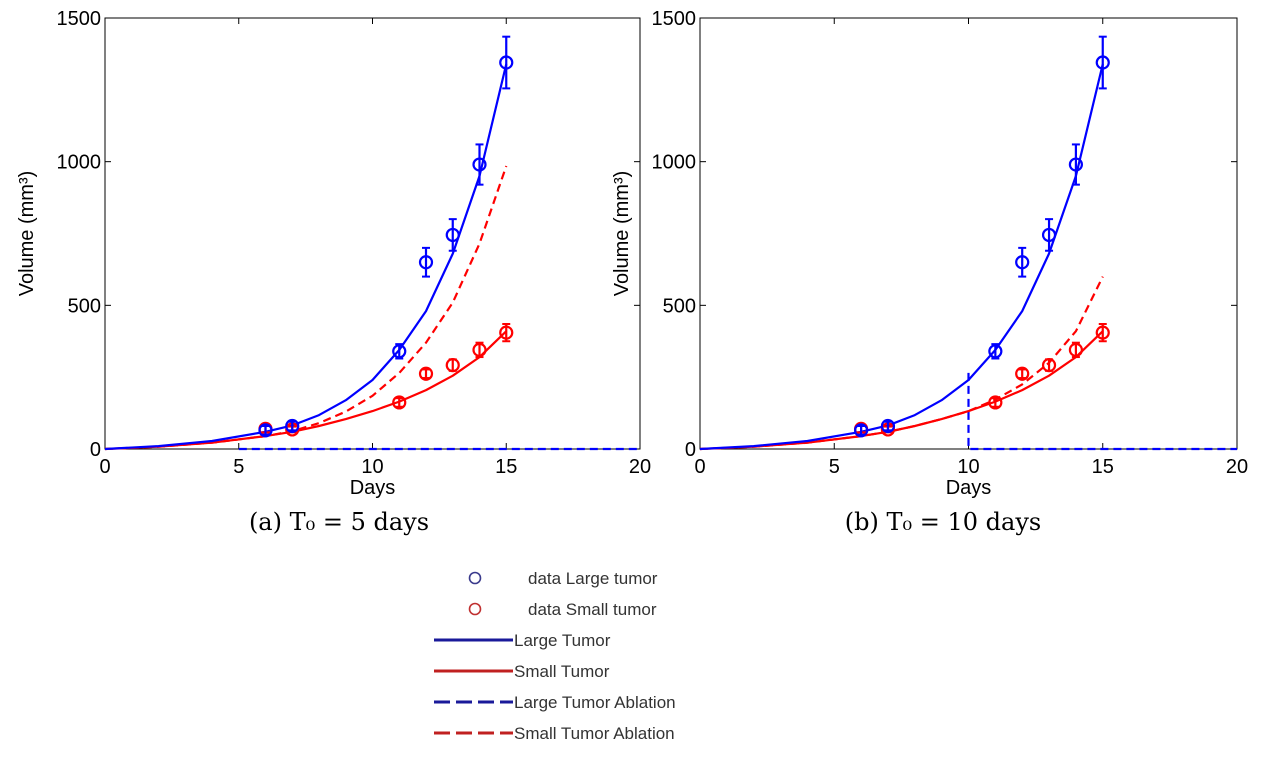 This screenshot has height=771, width=1267. I want to click on legend-label: data Small tumor, so click(592, 609).